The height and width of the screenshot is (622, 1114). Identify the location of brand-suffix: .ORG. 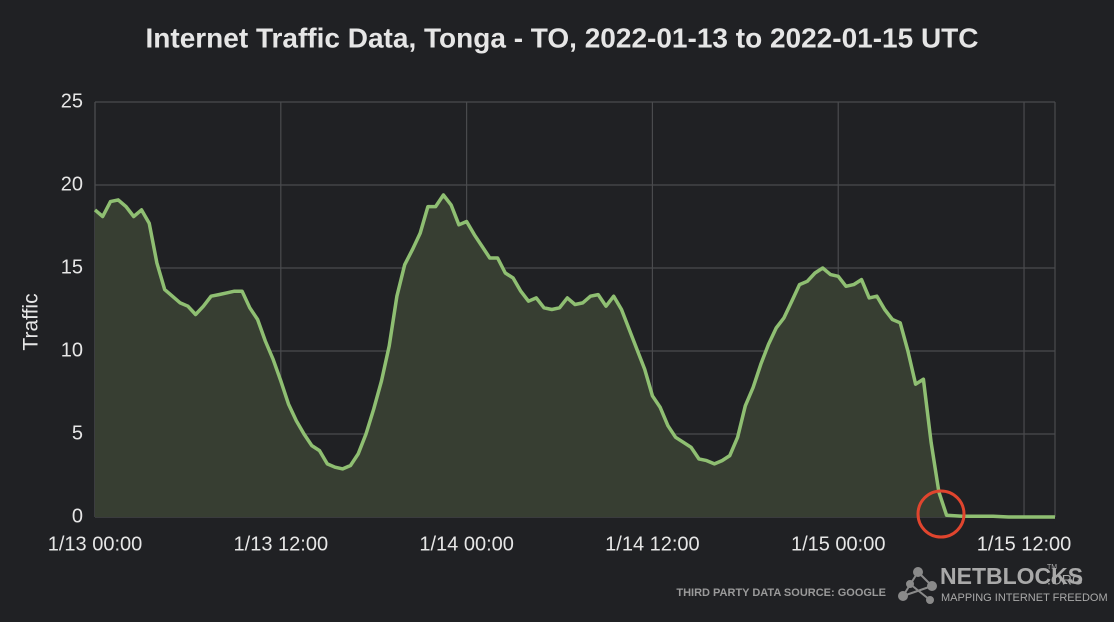
(1065, 580).